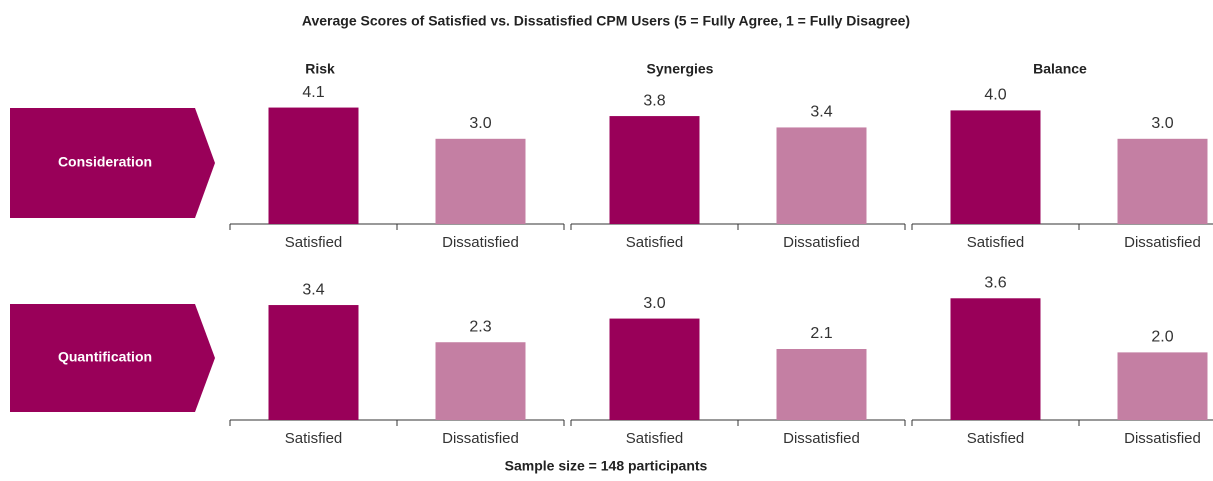  What do you see at coordinates (821, 333) in the screenshot?
I see `value-label: 2.1` at bounding box center [821, 333].